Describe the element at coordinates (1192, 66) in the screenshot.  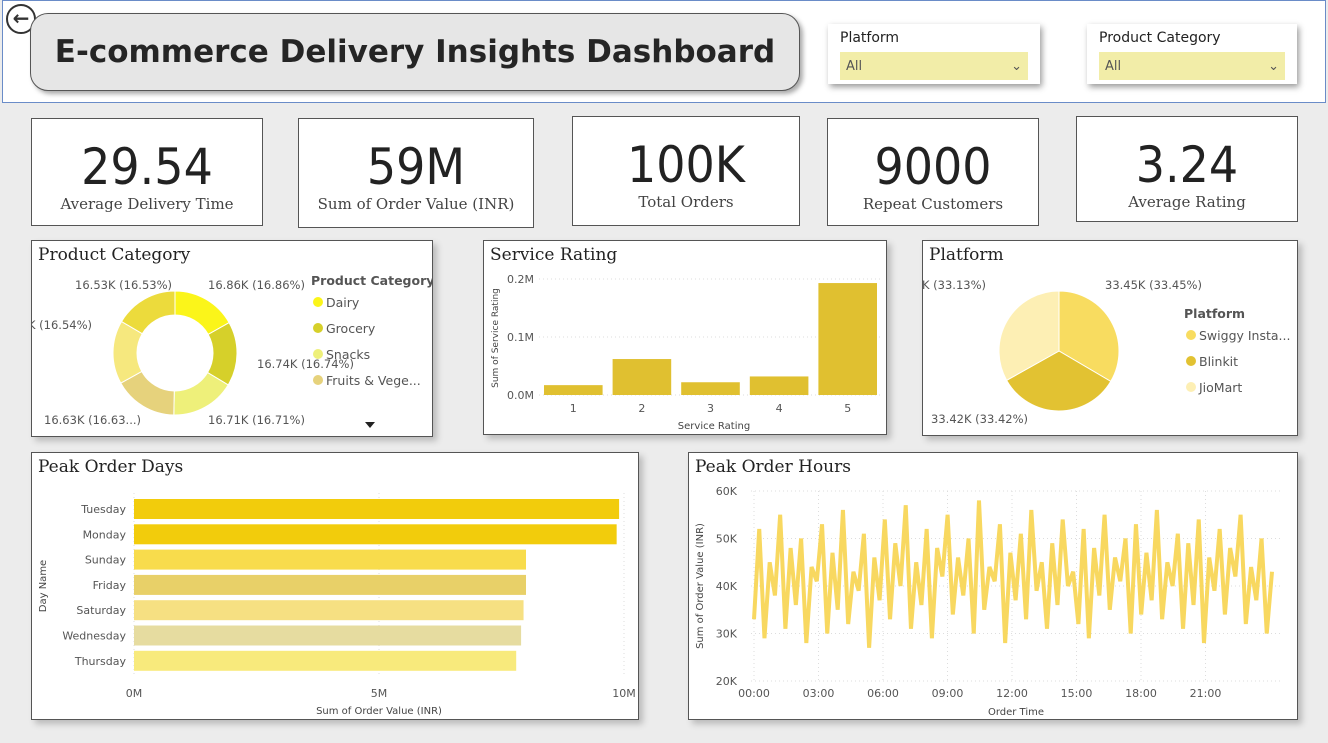
I see `product-category-dropdown: All ⌄` at that location.